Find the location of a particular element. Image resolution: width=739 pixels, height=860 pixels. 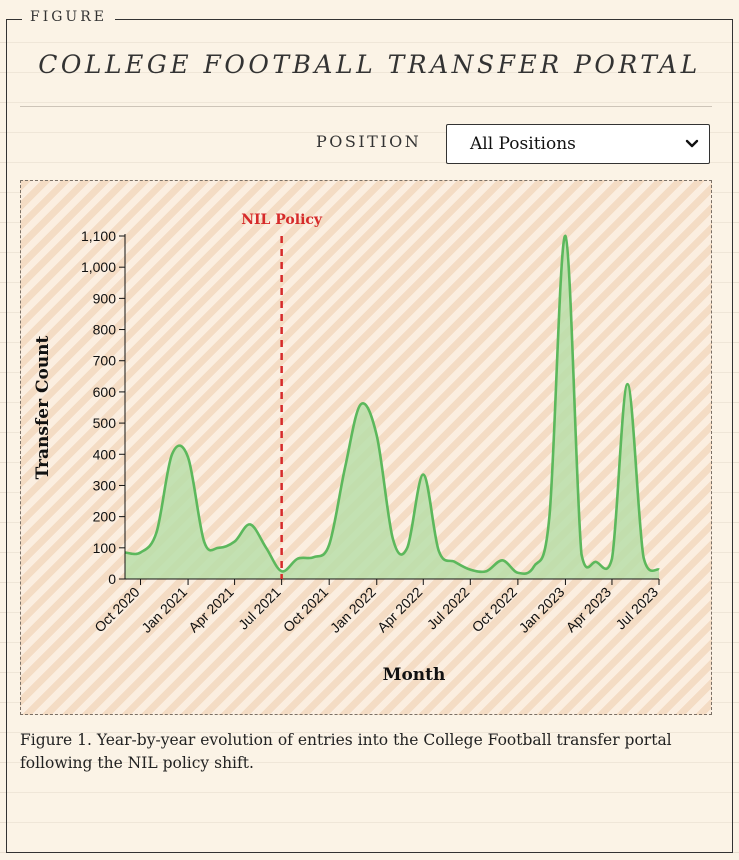

nil-policy-label: NIL Policy is located at coordinates (282, 220).